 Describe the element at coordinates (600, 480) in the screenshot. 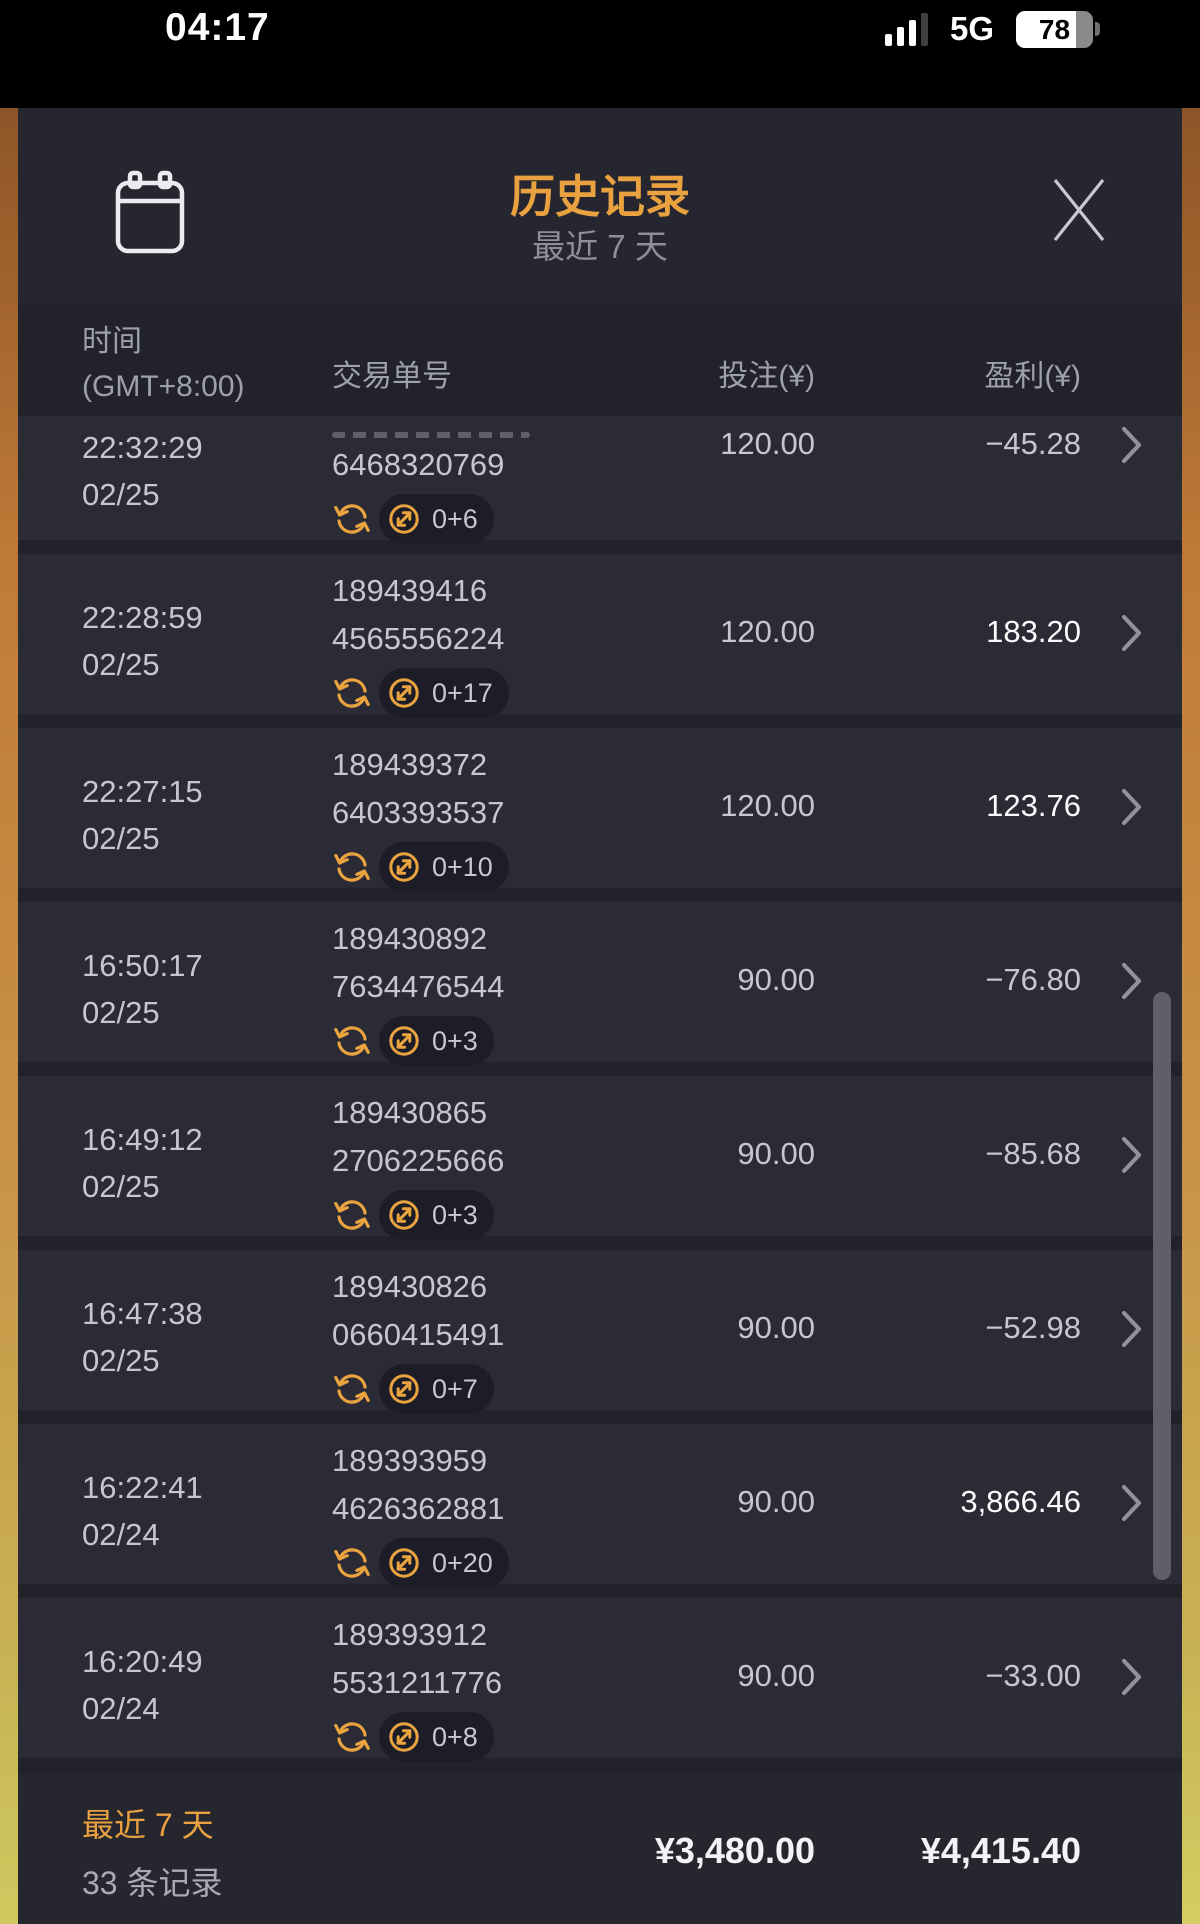

I see `table-row: 22:32:29 02/25 6468320769` at that location.